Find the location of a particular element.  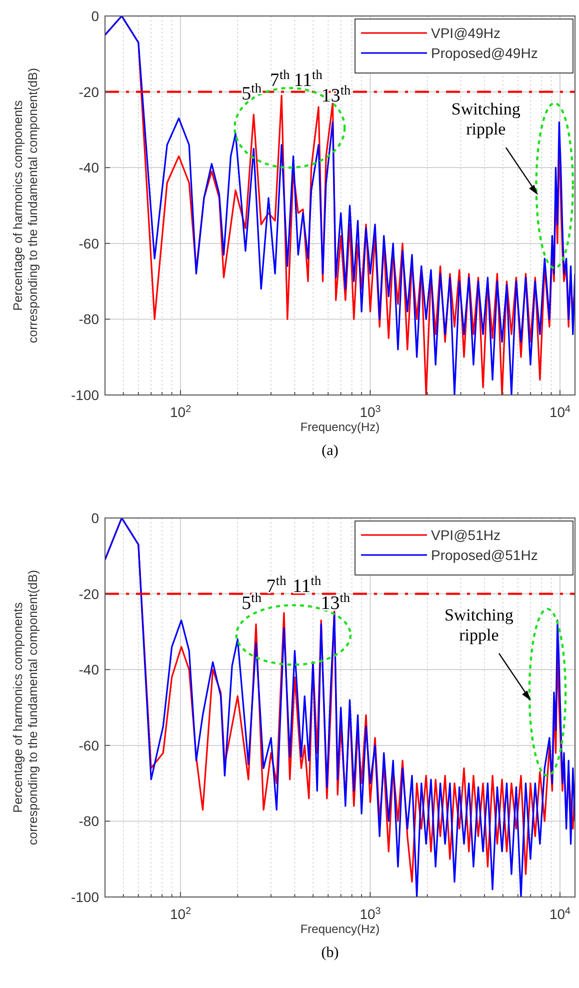

legend-label: Proposed@51Hz is located at coordinates (484, 555).